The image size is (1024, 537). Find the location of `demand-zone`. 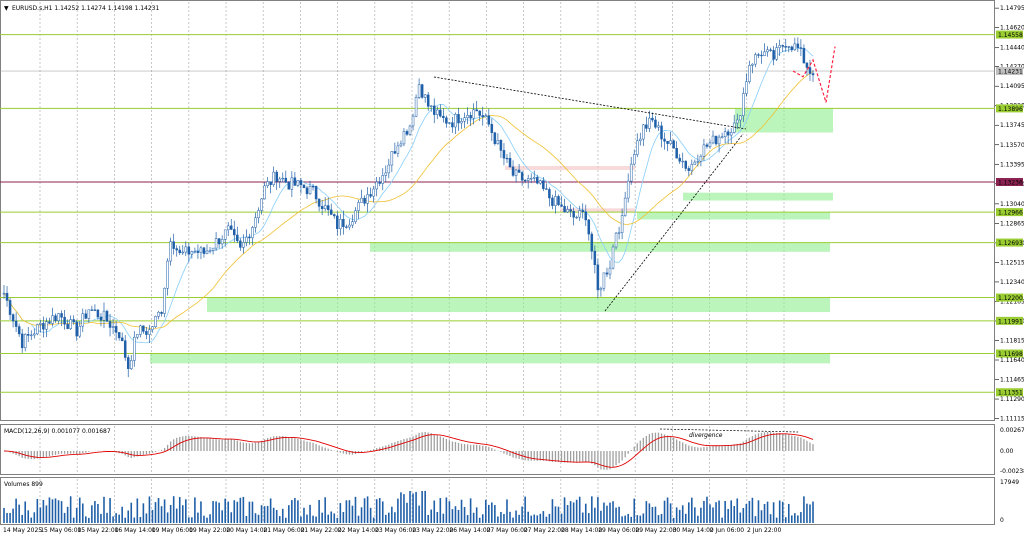

demand-zone is located at coordinates (600, 247).